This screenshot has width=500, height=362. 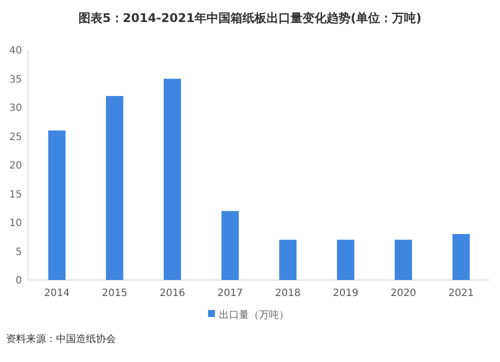 What do you see at coordinates (19, 281) in the screenshot?
I see `y-tick-label: 0` at bounding box center [19, 281].